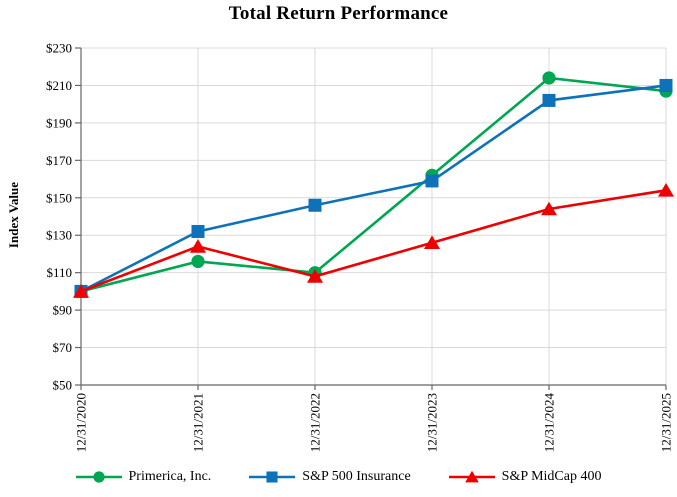  Describe the element at coordinates (551, 476) in the screenshot. I see `legend-label: S&P MidCap 400` at that location.